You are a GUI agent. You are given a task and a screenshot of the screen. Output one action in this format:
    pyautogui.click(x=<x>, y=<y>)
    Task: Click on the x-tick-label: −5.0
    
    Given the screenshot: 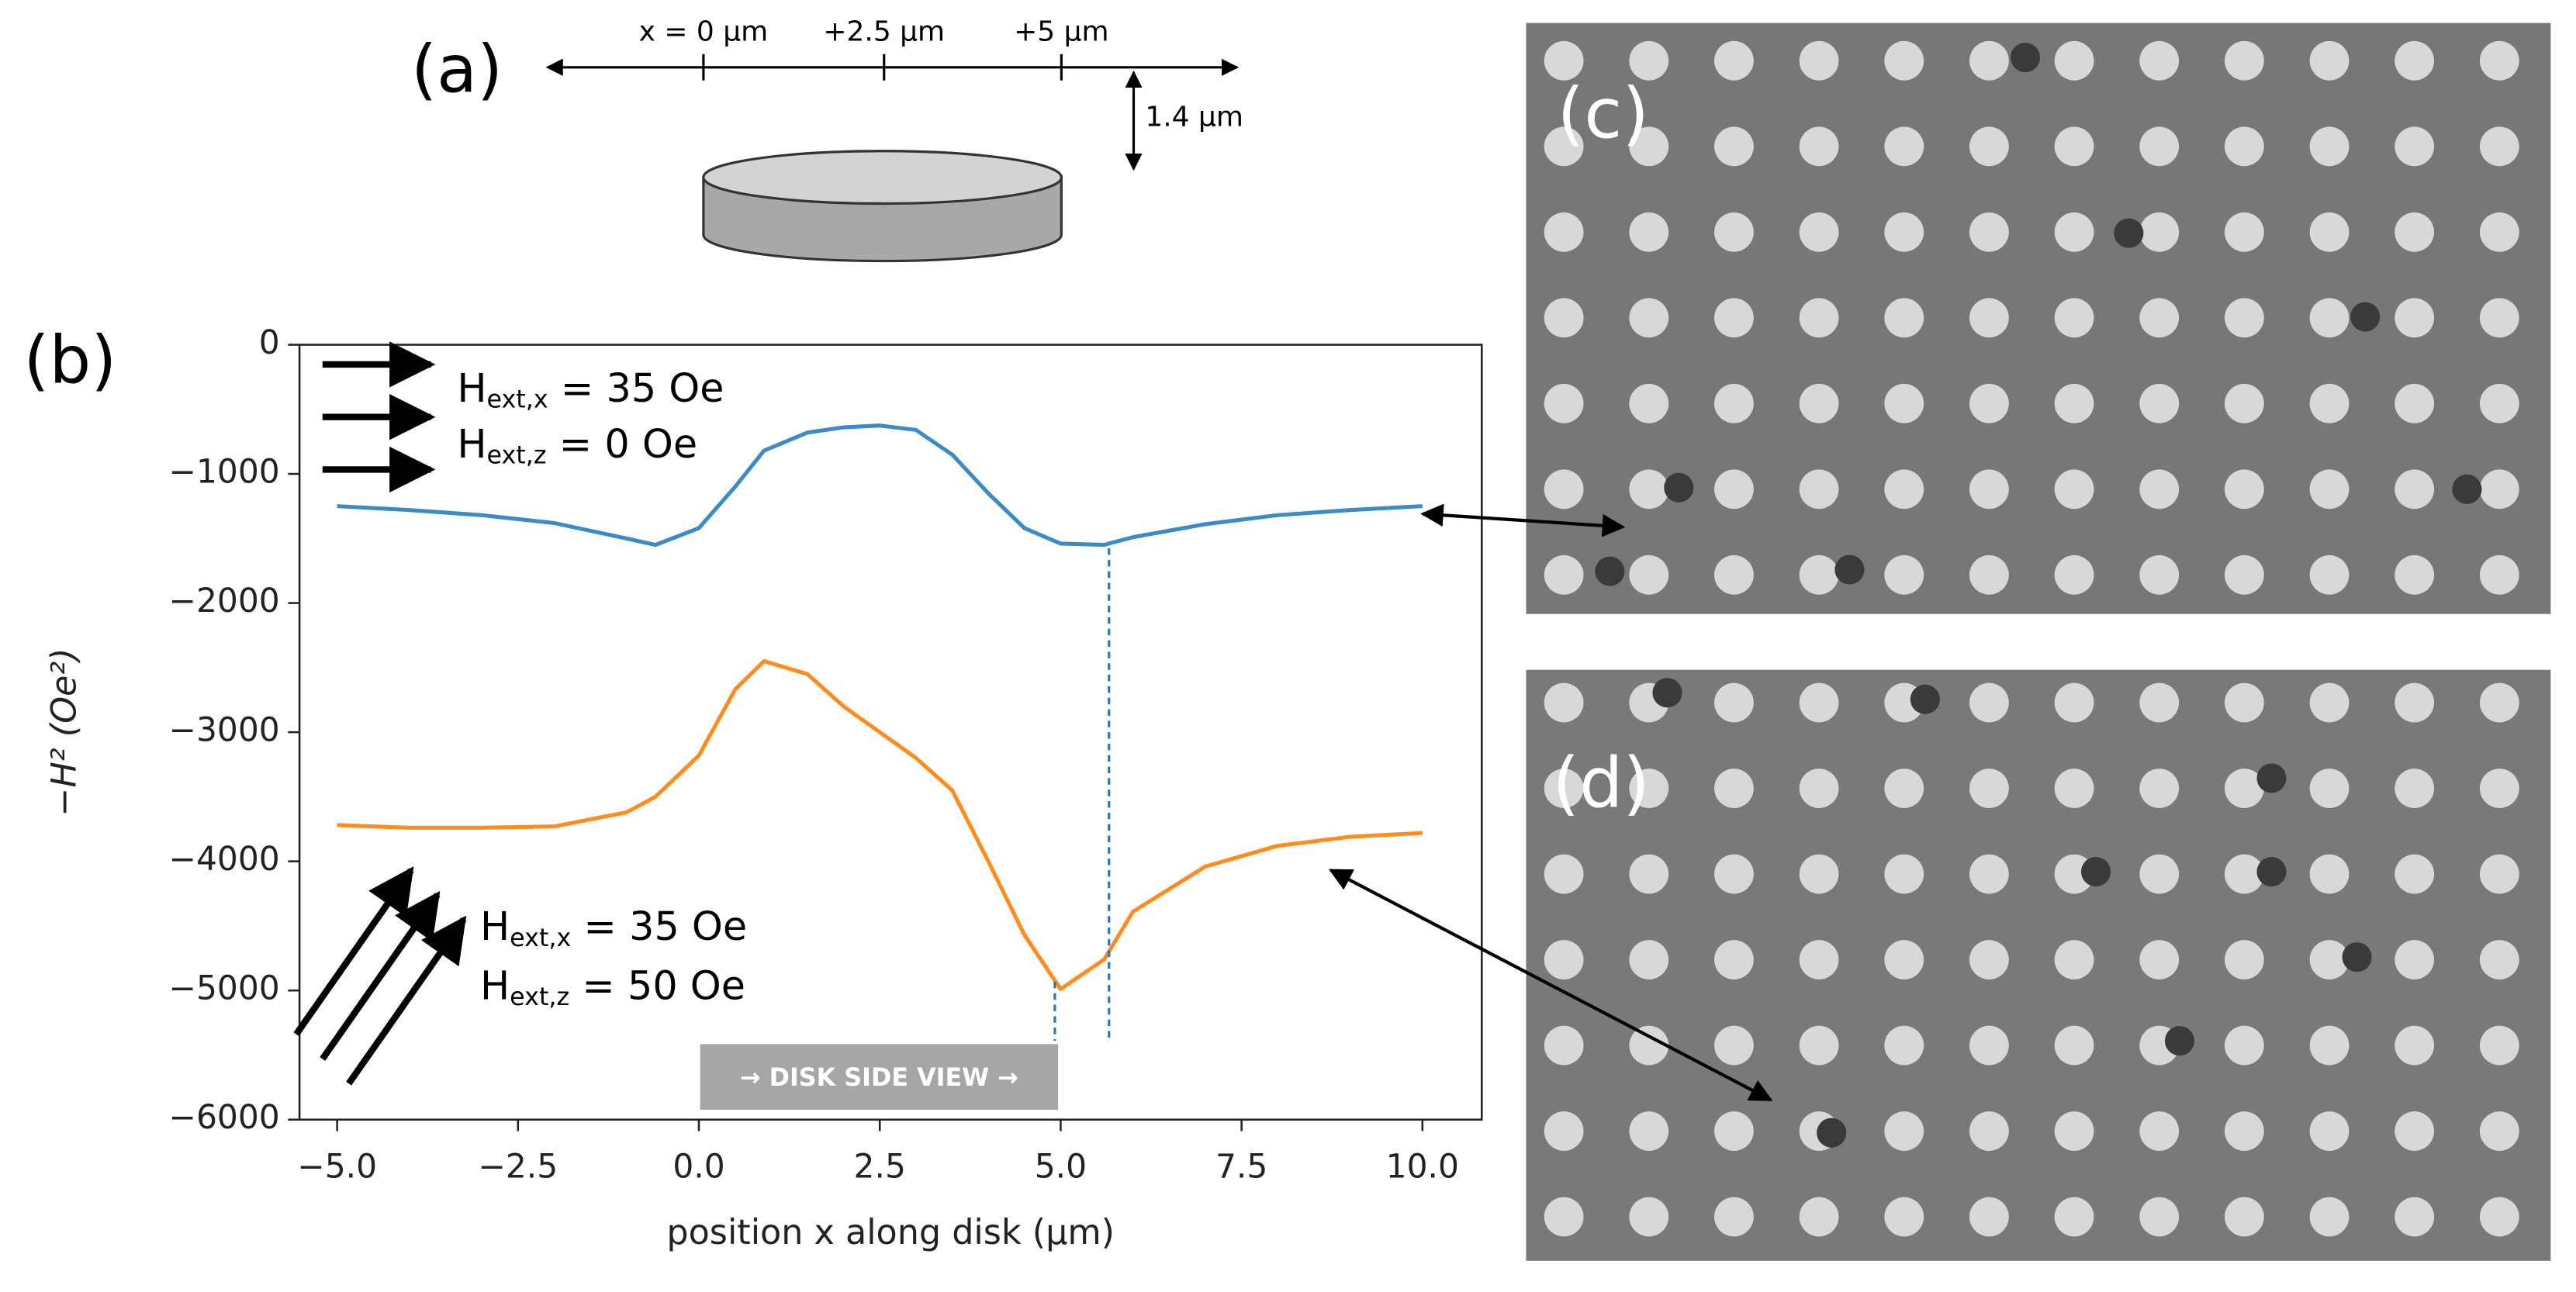 What is the action you would take?
    pyautogui.click(x=337, y=1167)
    